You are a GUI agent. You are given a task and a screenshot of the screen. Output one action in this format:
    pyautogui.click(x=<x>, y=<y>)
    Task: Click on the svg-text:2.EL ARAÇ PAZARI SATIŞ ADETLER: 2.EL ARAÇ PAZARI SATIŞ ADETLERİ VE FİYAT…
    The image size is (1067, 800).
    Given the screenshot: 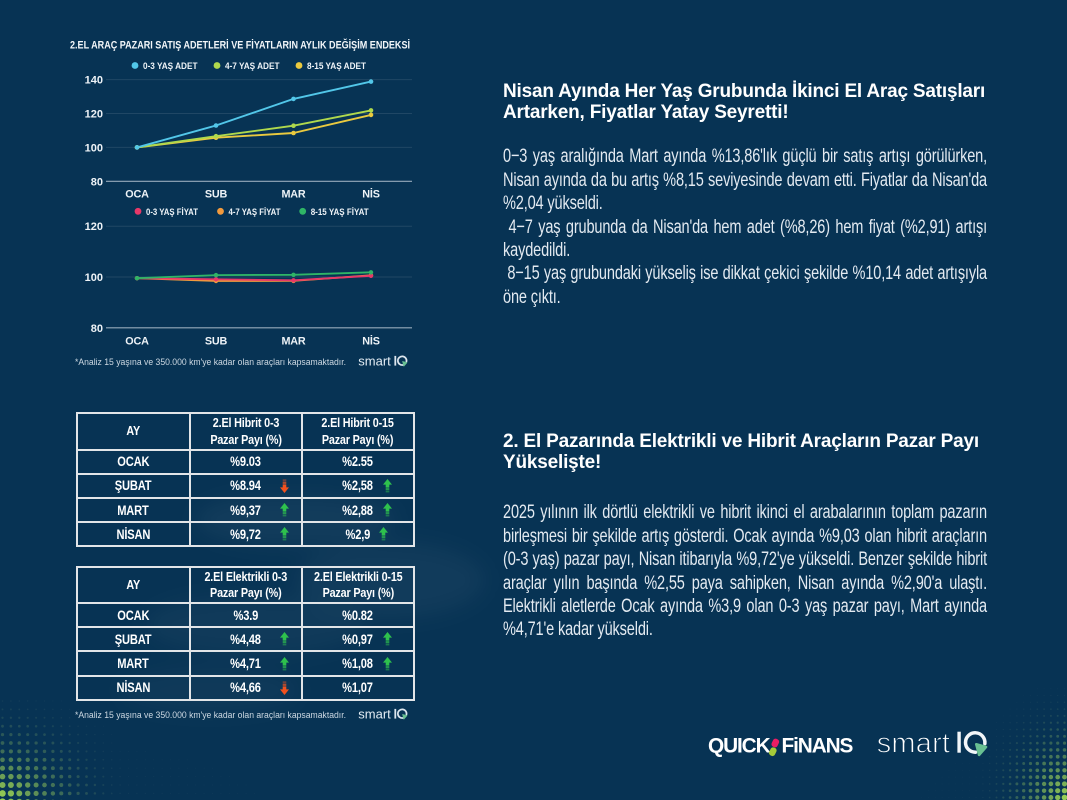 What is the action you would take?
    pyautogui.click(x=240, y=45)
    